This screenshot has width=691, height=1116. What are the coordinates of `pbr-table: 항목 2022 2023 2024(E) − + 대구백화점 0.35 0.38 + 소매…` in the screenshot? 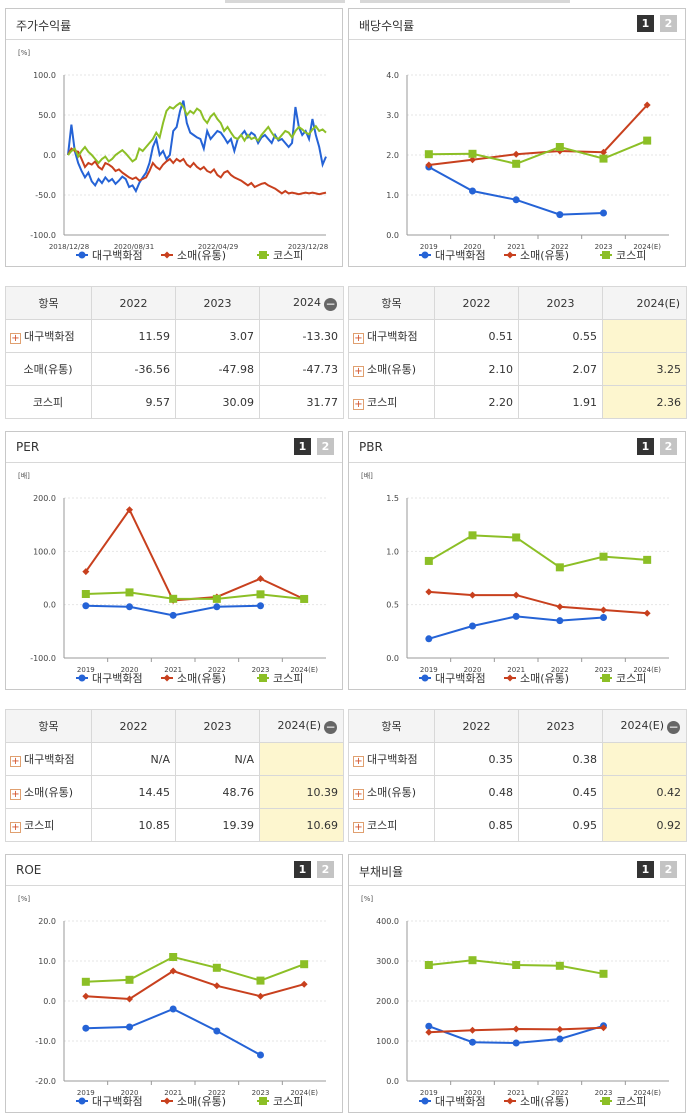 It's located at (517, 775).